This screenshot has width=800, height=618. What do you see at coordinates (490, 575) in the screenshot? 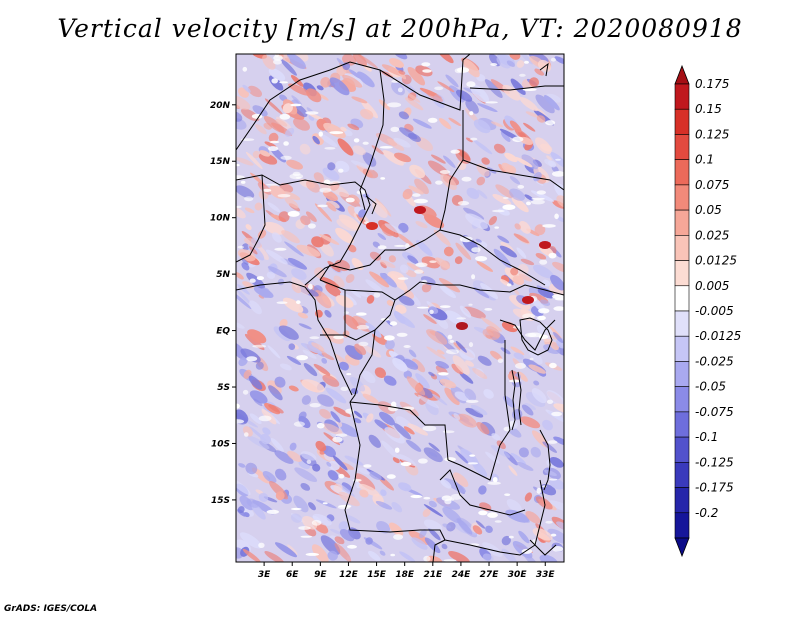
I see `lon-label: 27E` at bounding box center [490, 575].